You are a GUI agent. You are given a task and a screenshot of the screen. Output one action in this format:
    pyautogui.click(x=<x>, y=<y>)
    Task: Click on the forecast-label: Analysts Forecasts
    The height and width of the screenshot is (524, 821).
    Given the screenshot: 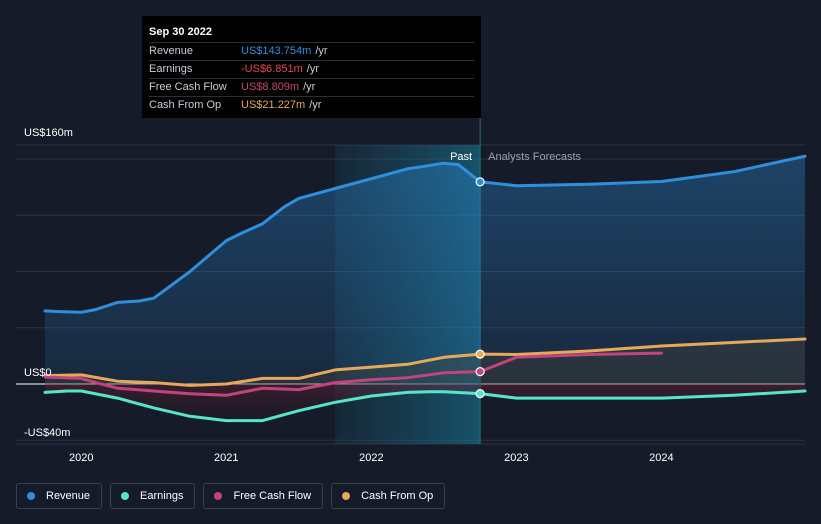 What is the action you would take?
    pyautogui.click(x=534, y=157)
    